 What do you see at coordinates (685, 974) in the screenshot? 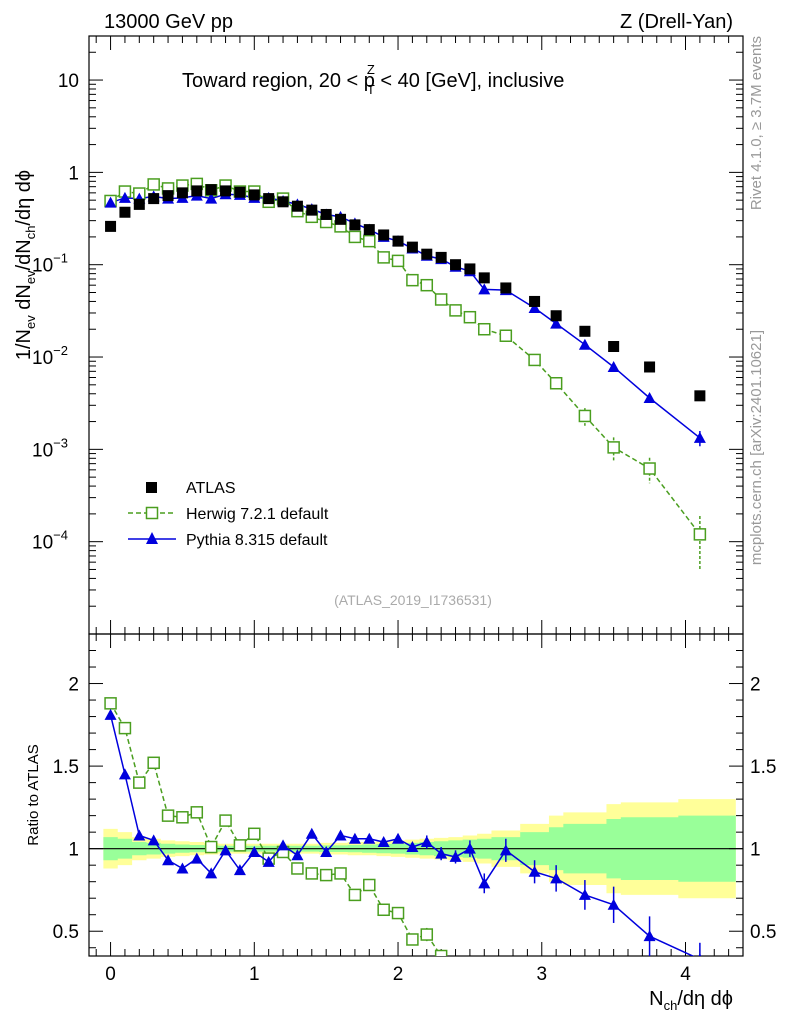
I see `x-tick-label: 4` at bounding box center [685, 974].